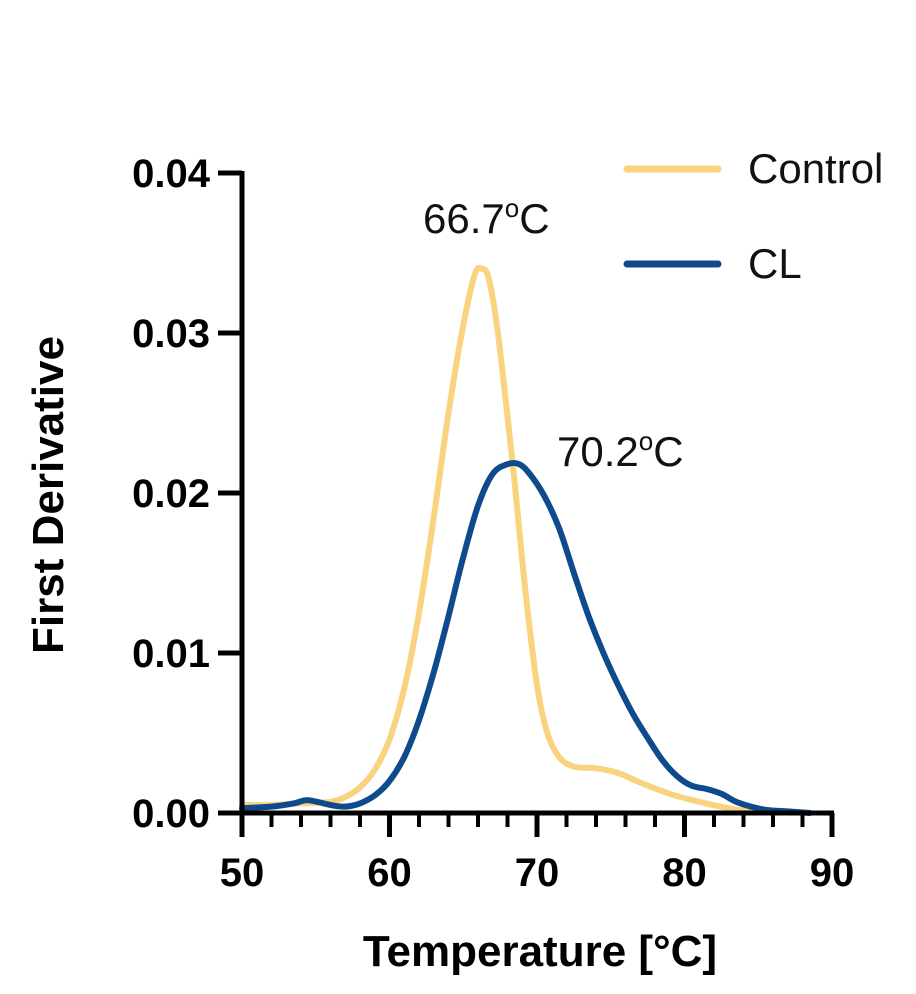  I want to click on x-axis-title: Temperature [°C], so click(540, 951).